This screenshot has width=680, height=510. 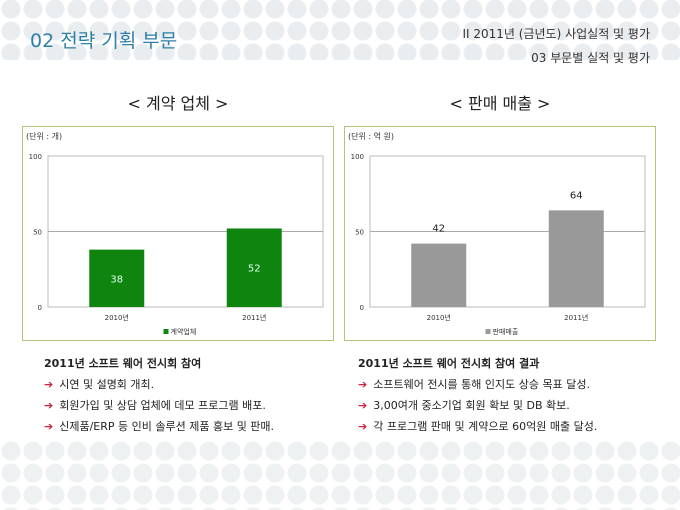 I want to click on data-label: 52, so click(x=254, y=269).